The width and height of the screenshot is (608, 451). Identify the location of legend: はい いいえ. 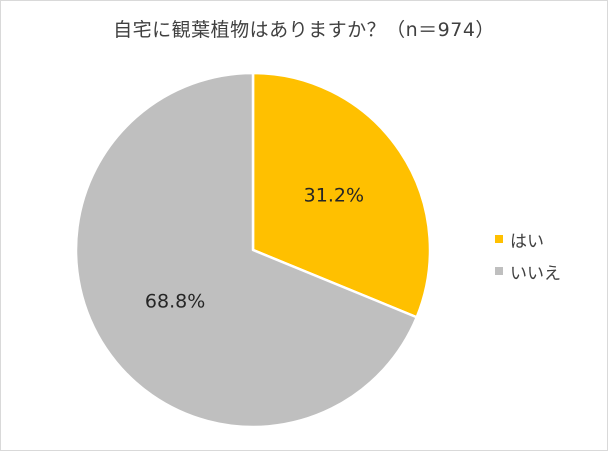
(528, 255).